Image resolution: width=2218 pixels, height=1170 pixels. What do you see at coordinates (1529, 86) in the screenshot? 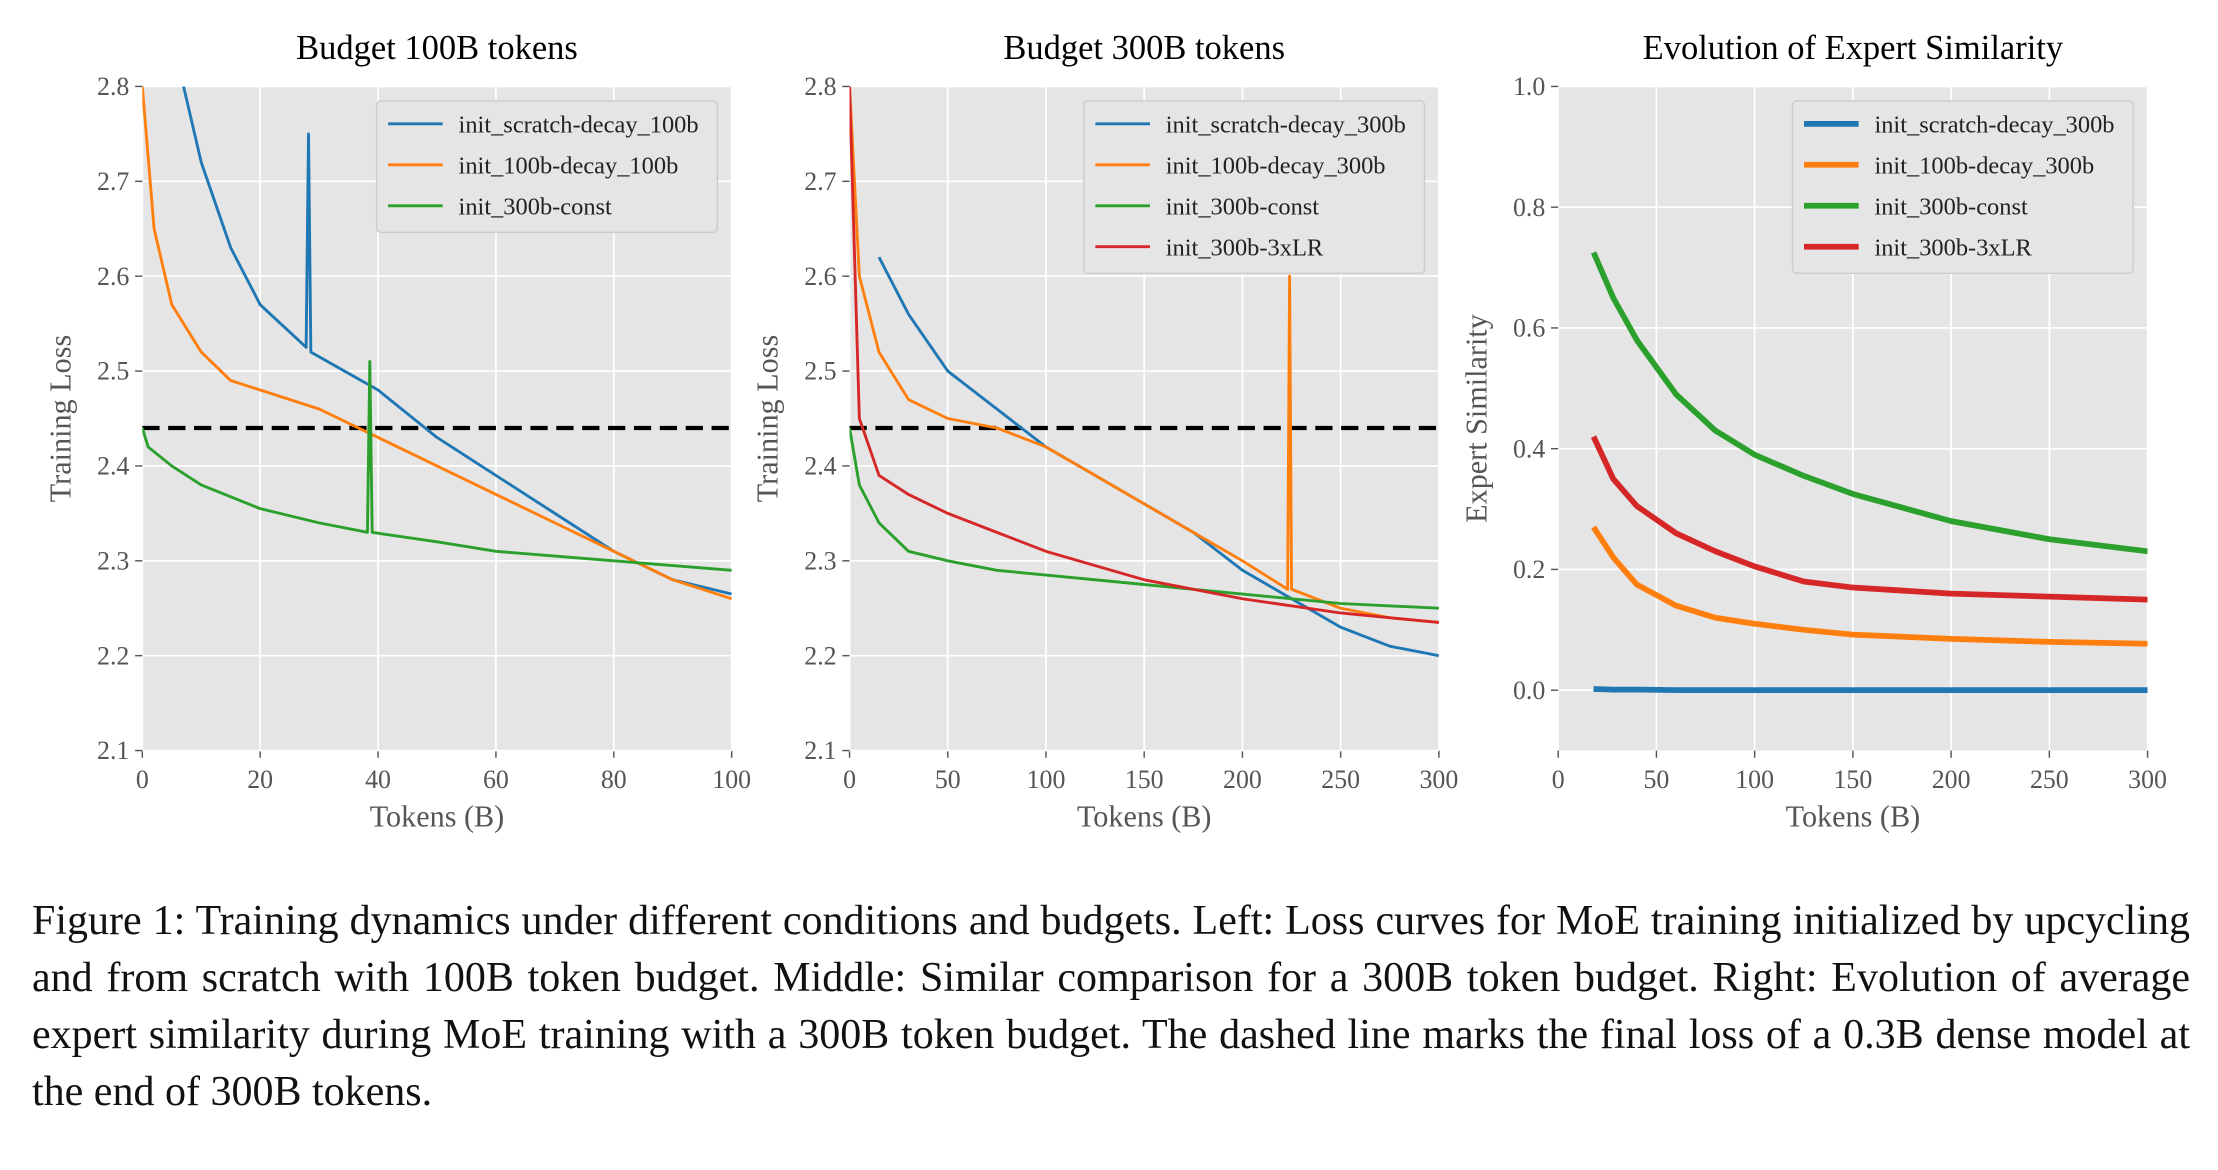
I see `y-tick-label: 1.0` at bounding box center [1529, 86].